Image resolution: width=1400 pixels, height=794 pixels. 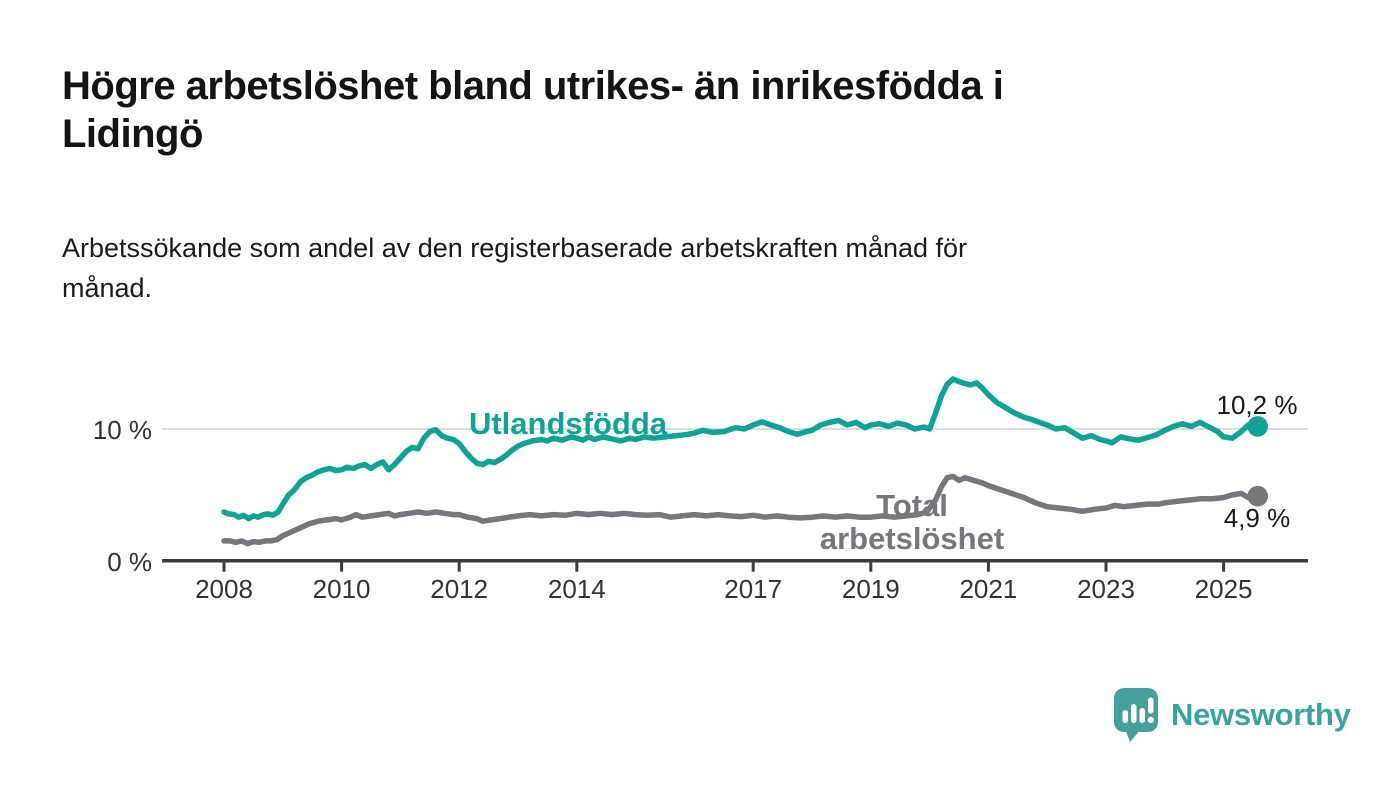 I want to click on end-value-label-utlandsfodda: 10,2 %, so click(x=1257, y=405).